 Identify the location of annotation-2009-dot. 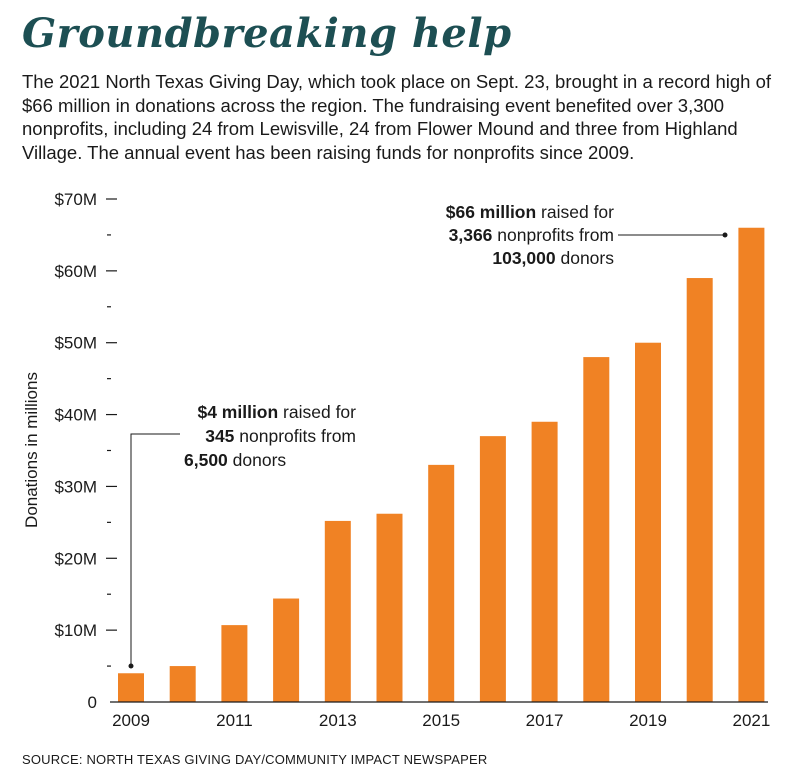
(131, 666).